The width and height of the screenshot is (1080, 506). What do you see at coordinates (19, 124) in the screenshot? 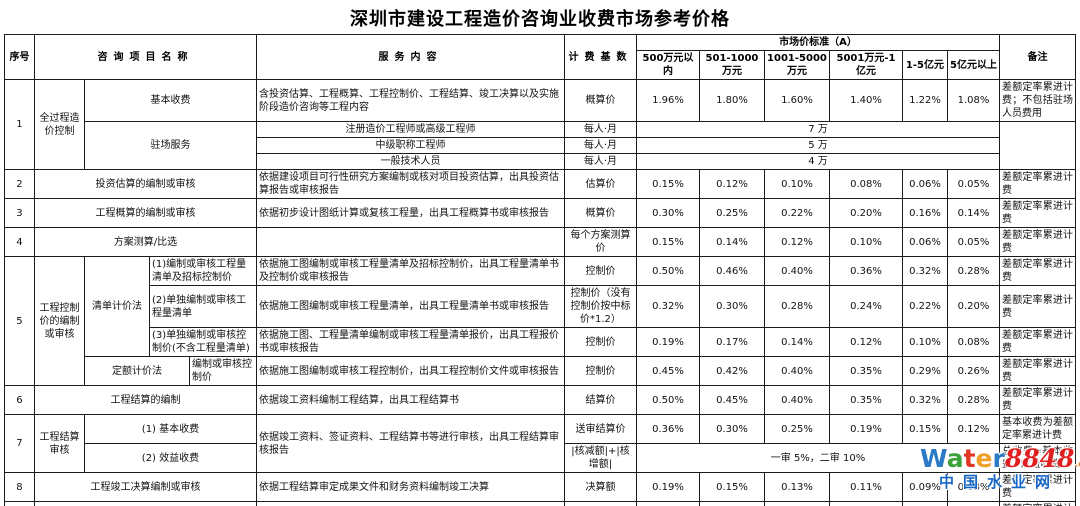
I see `table-cell: 1` at bounding box center [19, 124].